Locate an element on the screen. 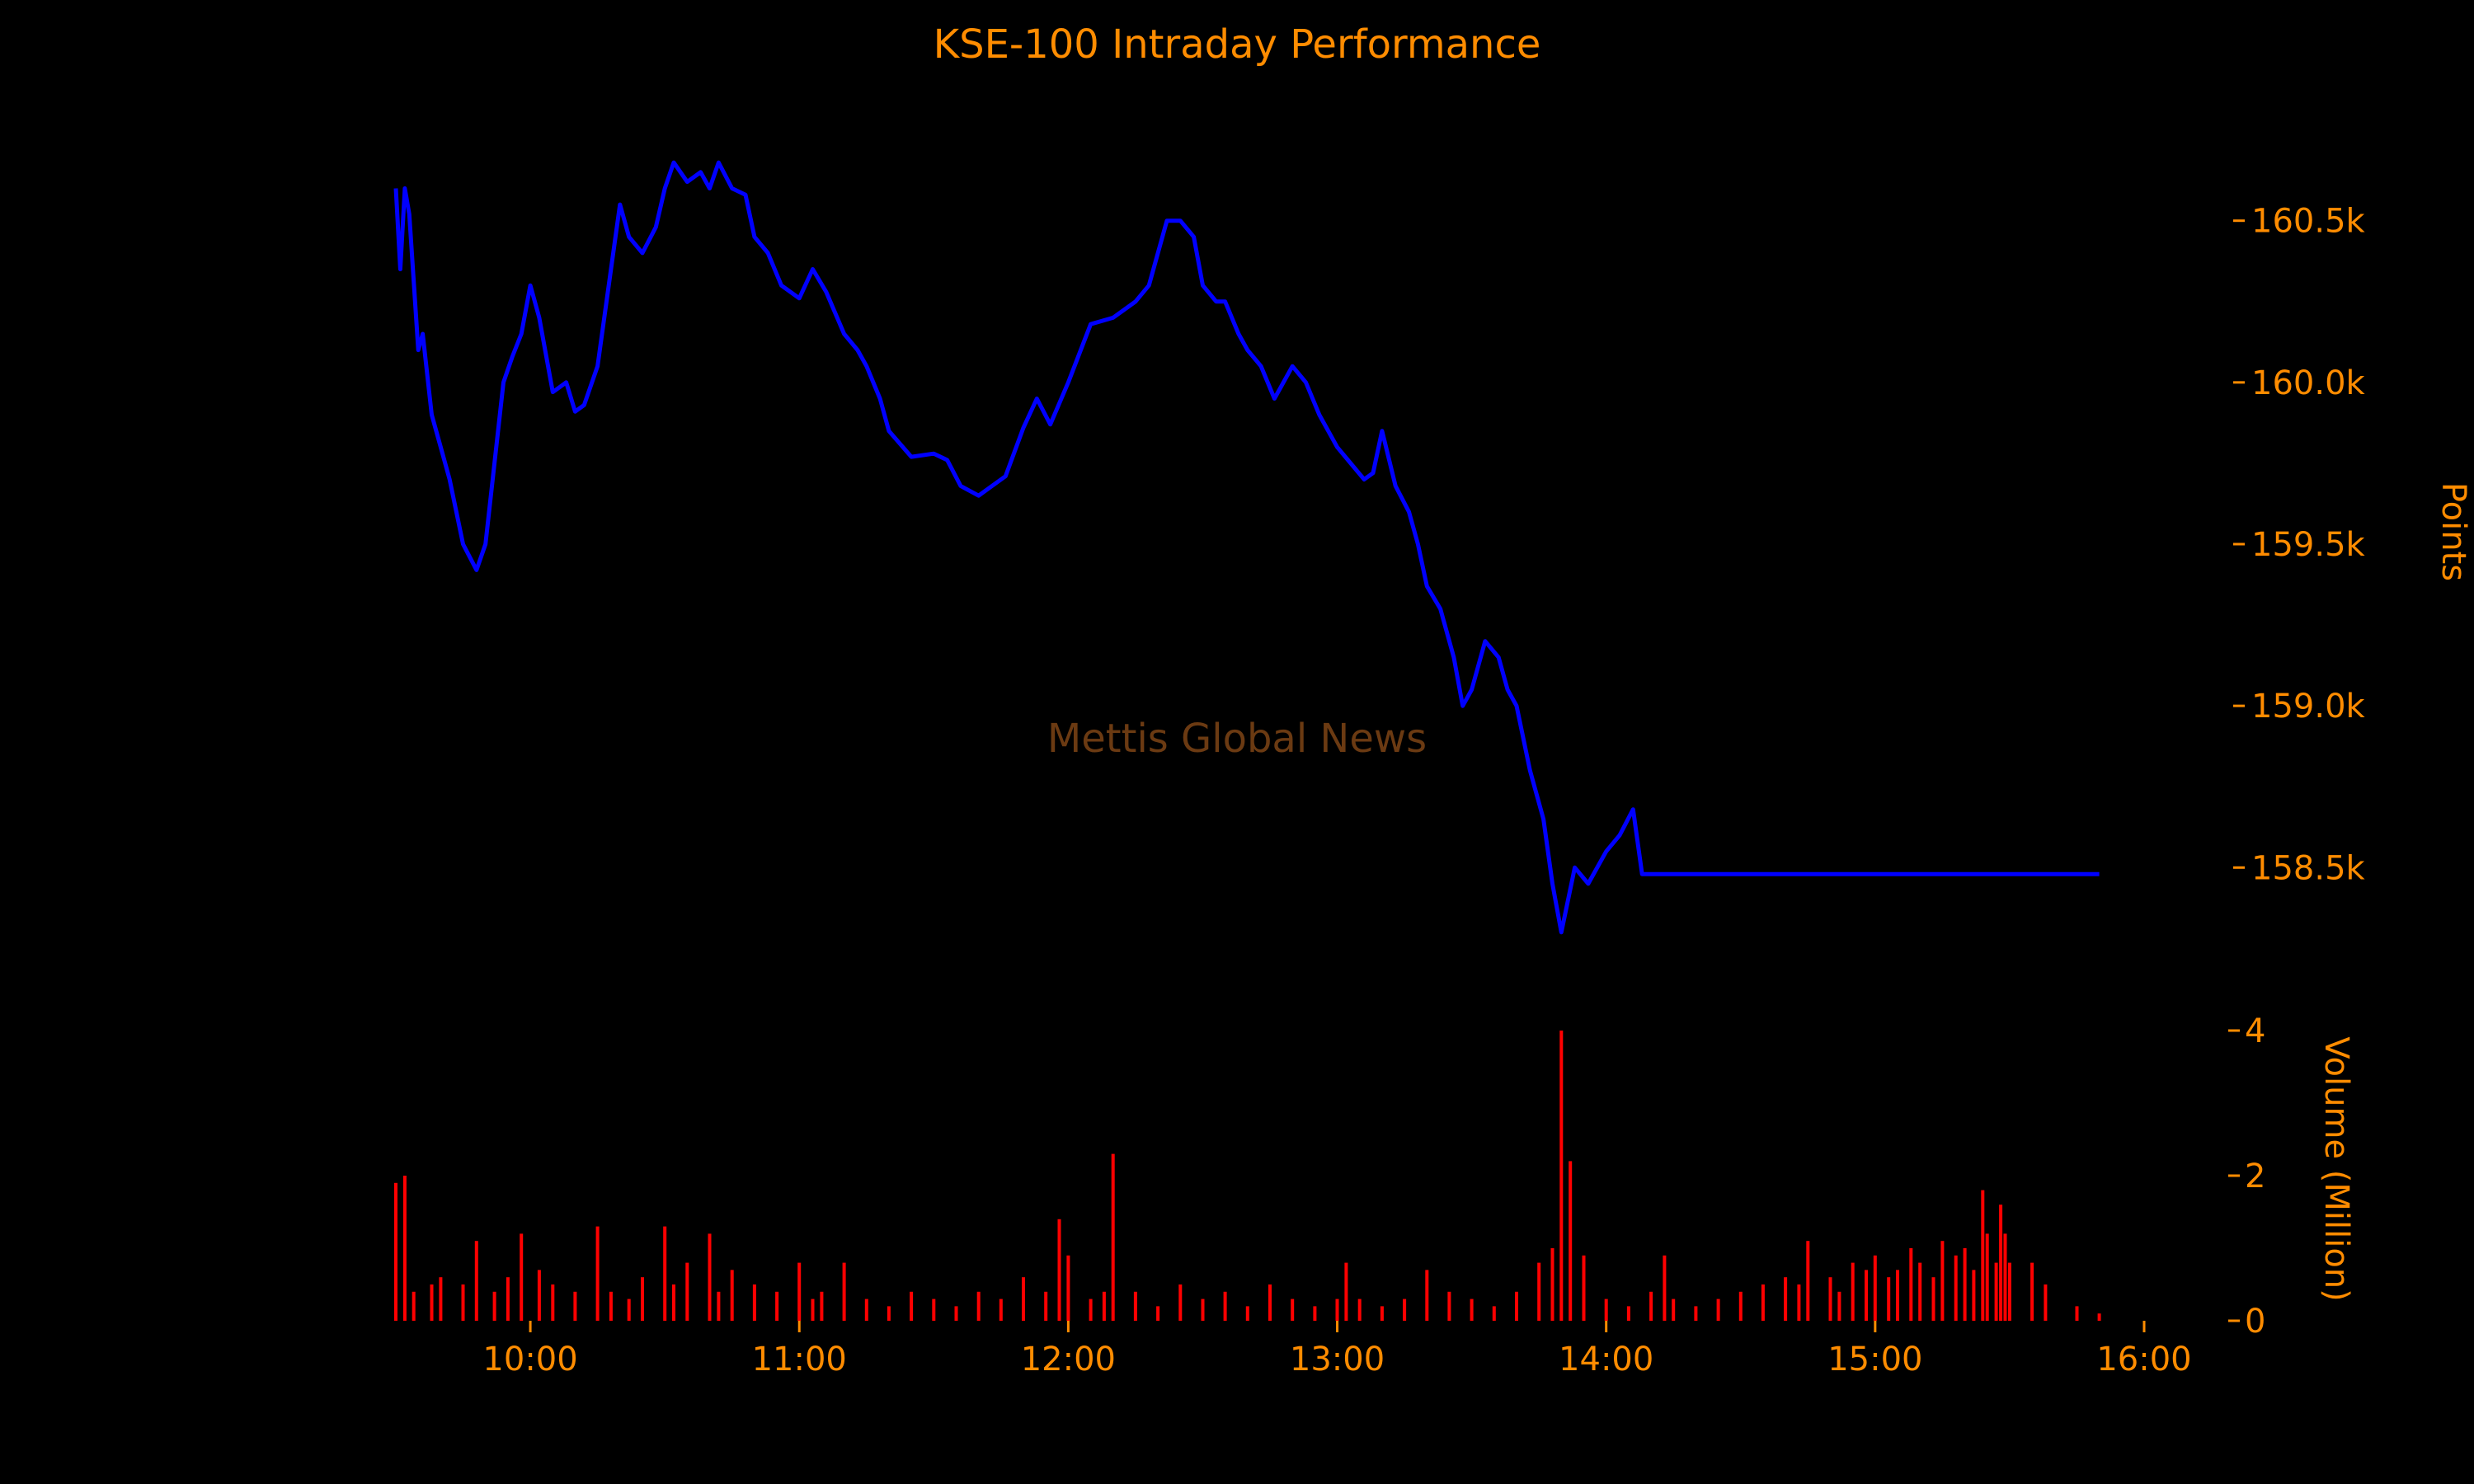  volume-y-tick-label: 0 is located at coordinates (2255, 1322).